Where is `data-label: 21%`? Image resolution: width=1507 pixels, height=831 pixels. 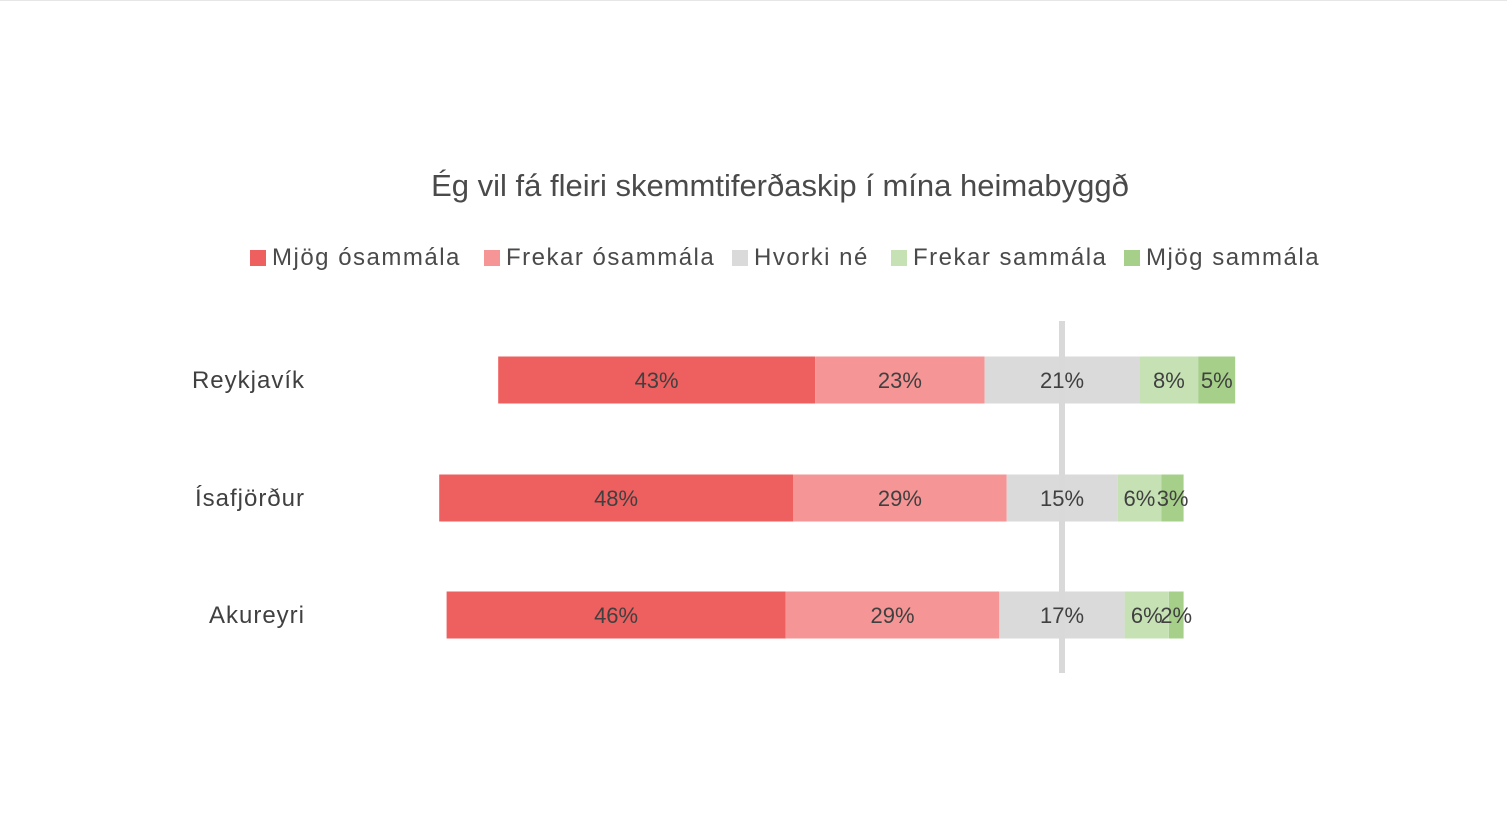 data-label: 21% is located at coordinates (1062, 380).